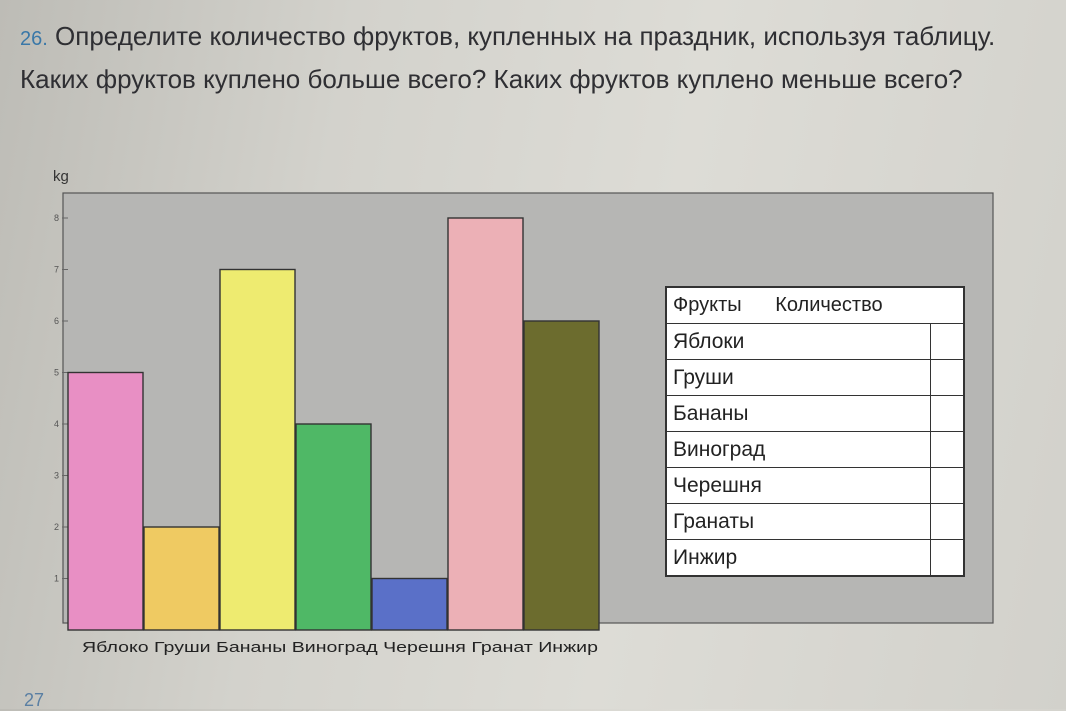  Describe the element at coordinates (499, 647) in the screenshot. I see `category-label: Гранат` at that location.